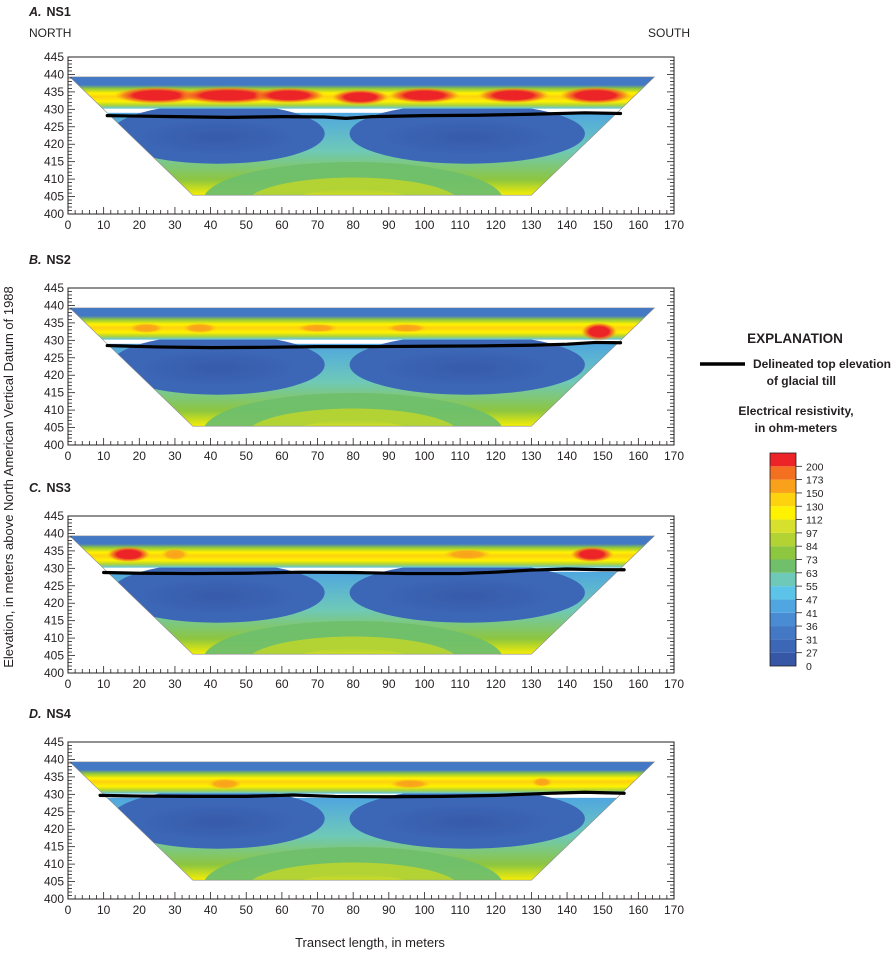 The image size is (891, 954). Describe the element at coordinates (795, 338) in the screenshot. I see `explanation-title: EXPLANATION` at that location.